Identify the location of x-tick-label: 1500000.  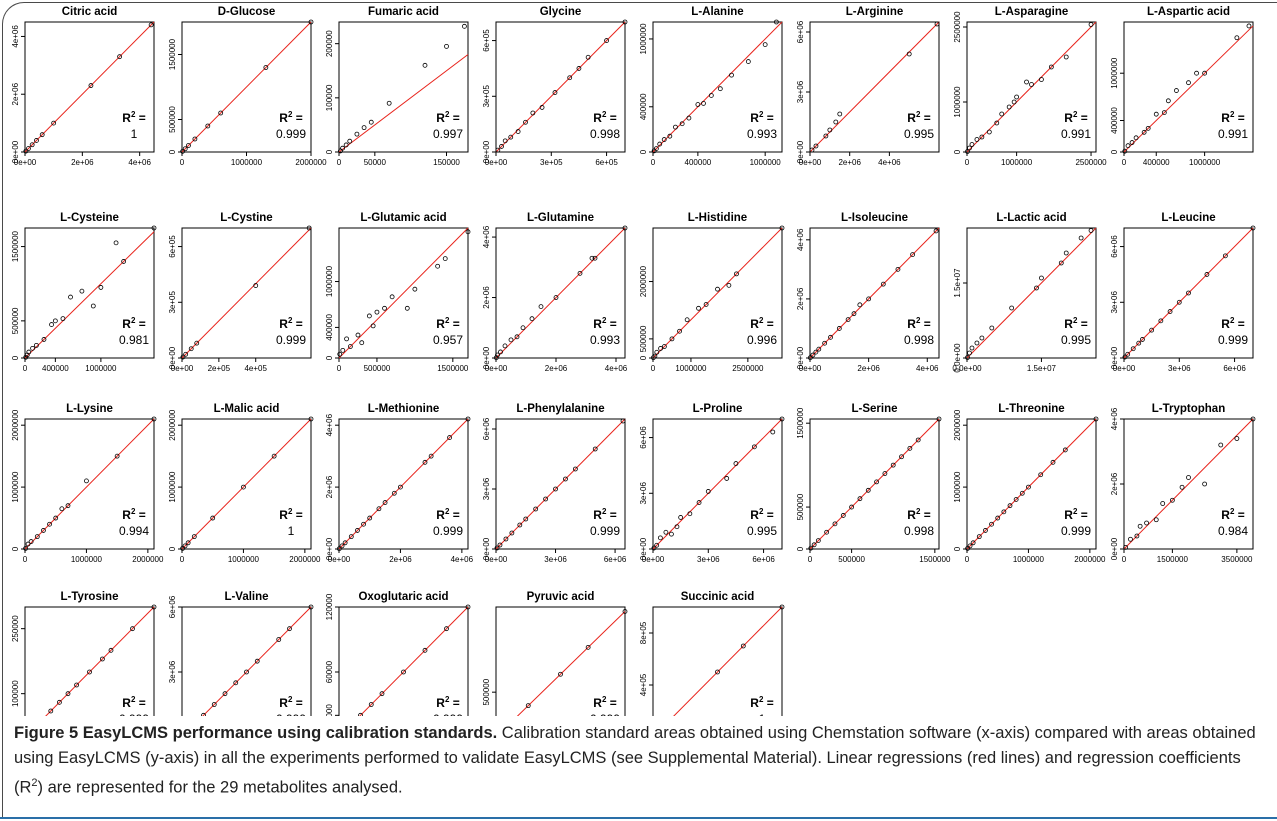
(935, 559).